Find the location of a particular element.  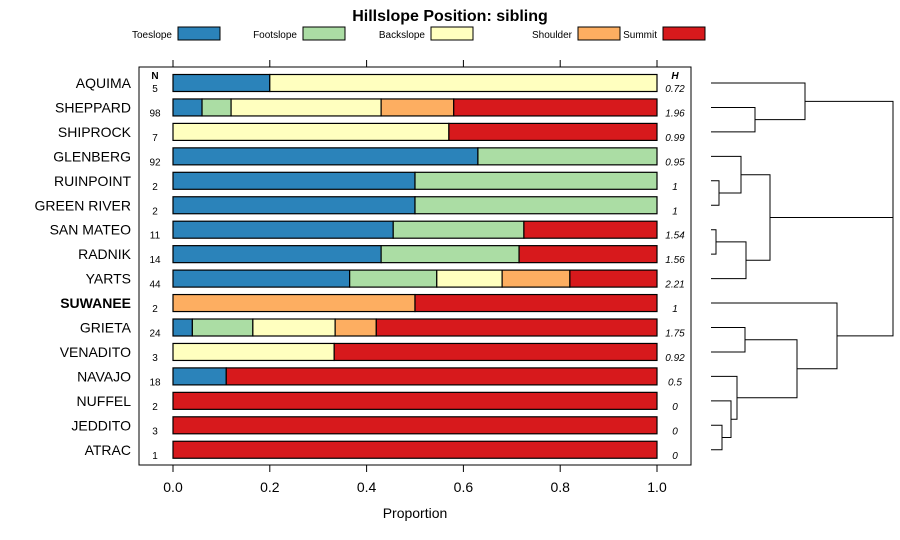

row-label: JEDDITO is located at coordinates (101, 425).